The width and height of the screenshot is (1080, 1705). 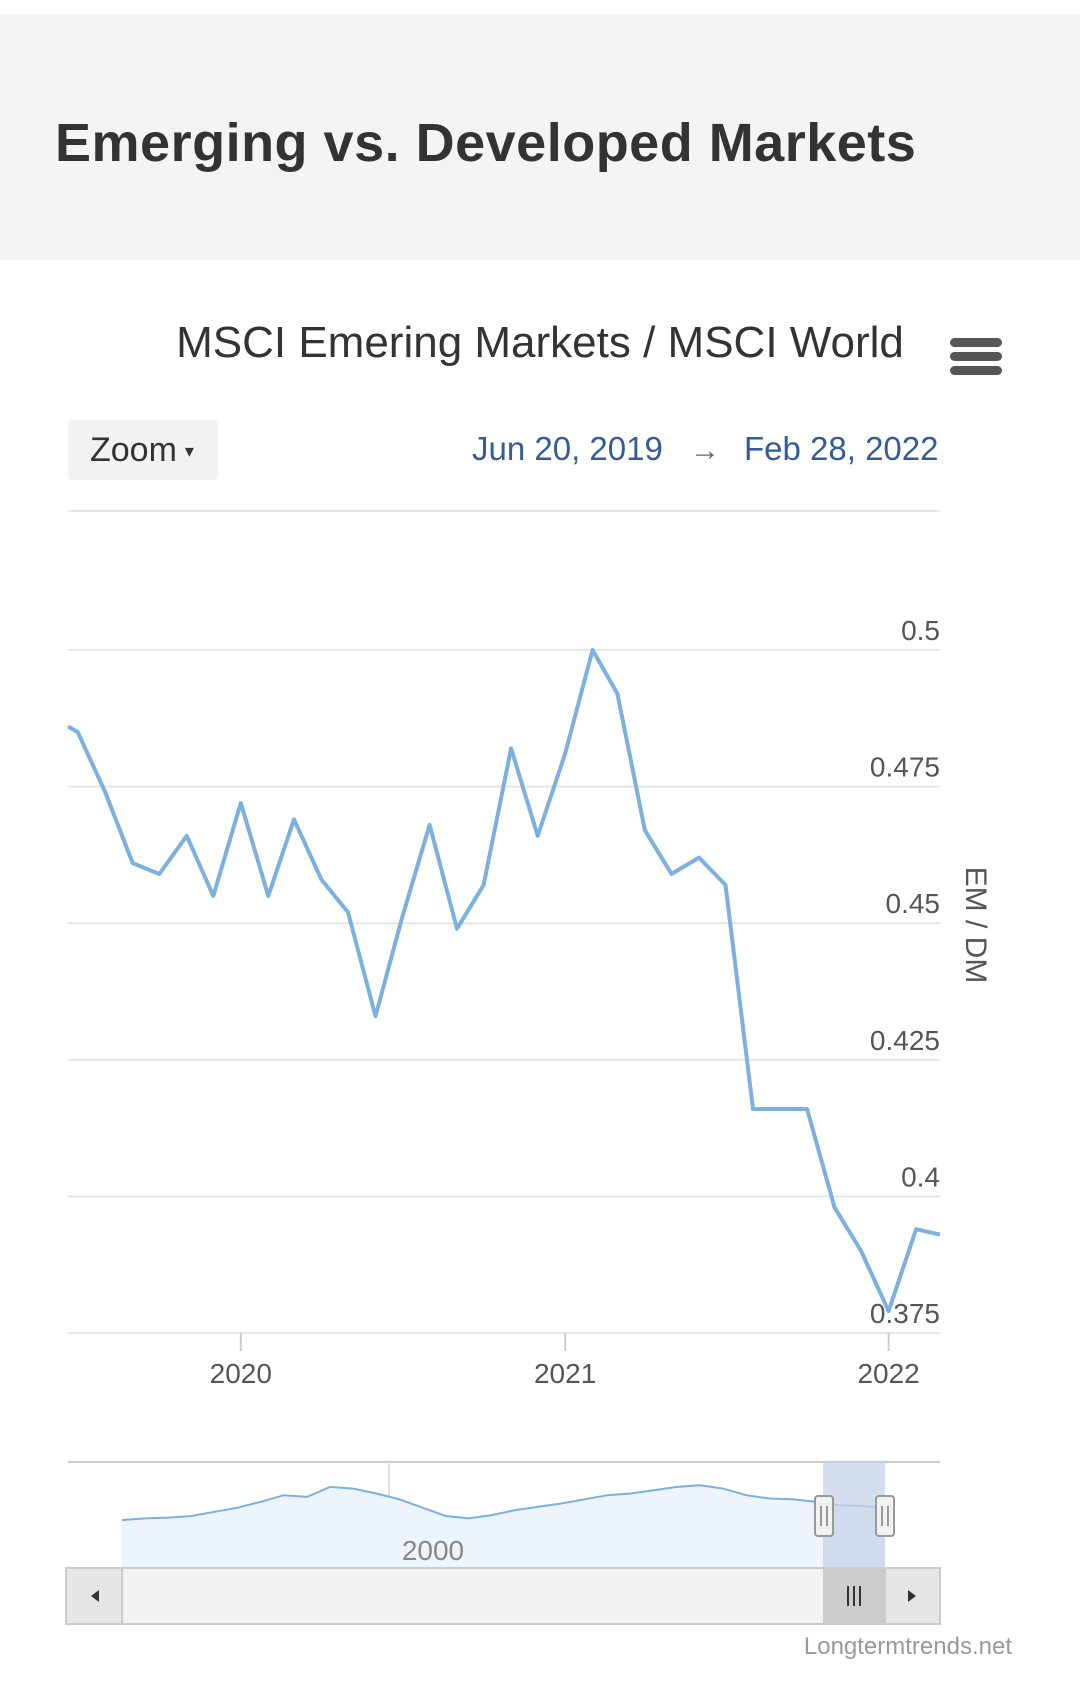 I want to click on navigator-handle-left, so click(x=824, y=1516).